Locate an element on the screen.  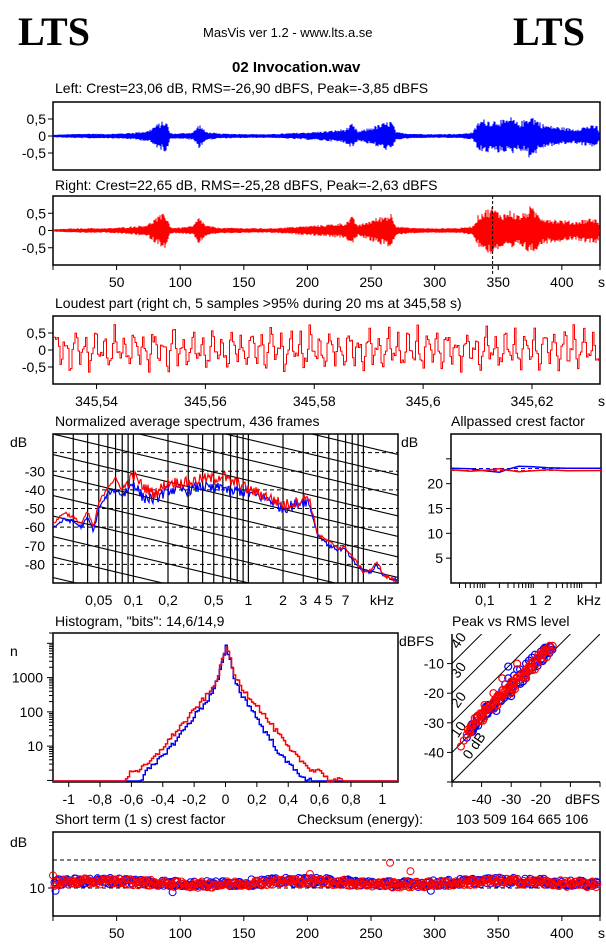
peak-vs-rms-ylabel: dBFS is located at coordinates (416, 641).